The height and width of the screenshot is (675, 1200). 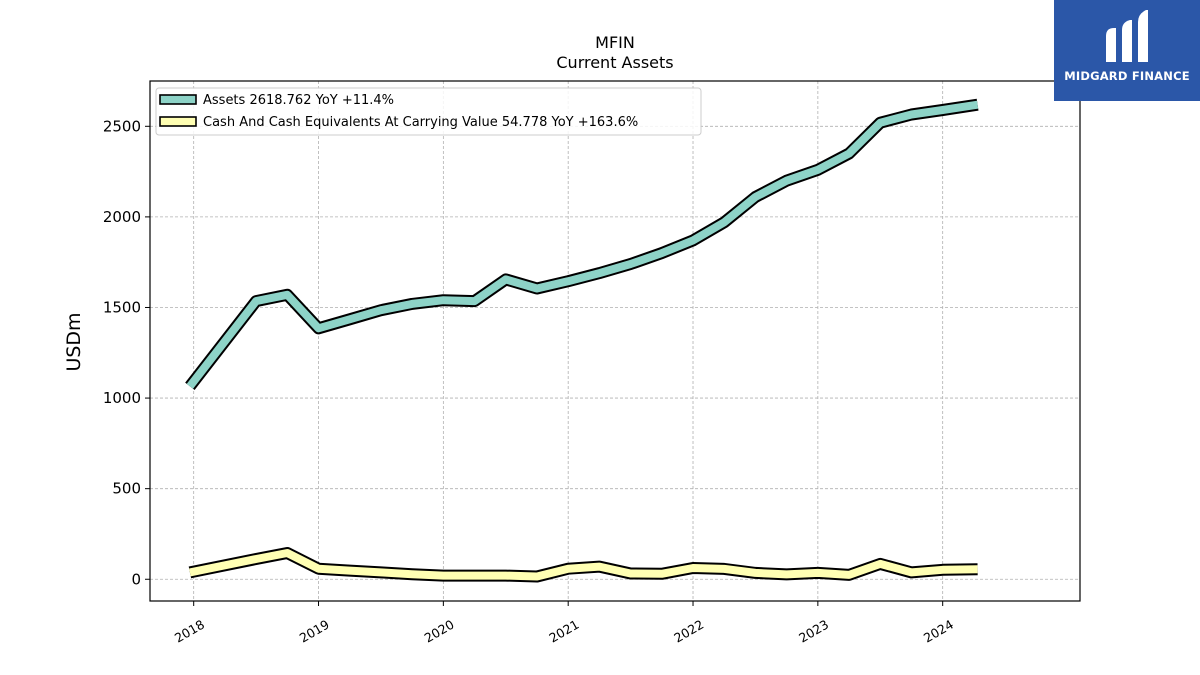 What do you see at coordinates (614, 62) in the screenshot?
I see `chart-subtitle: Current Assets` at bounding box center [614, 62].